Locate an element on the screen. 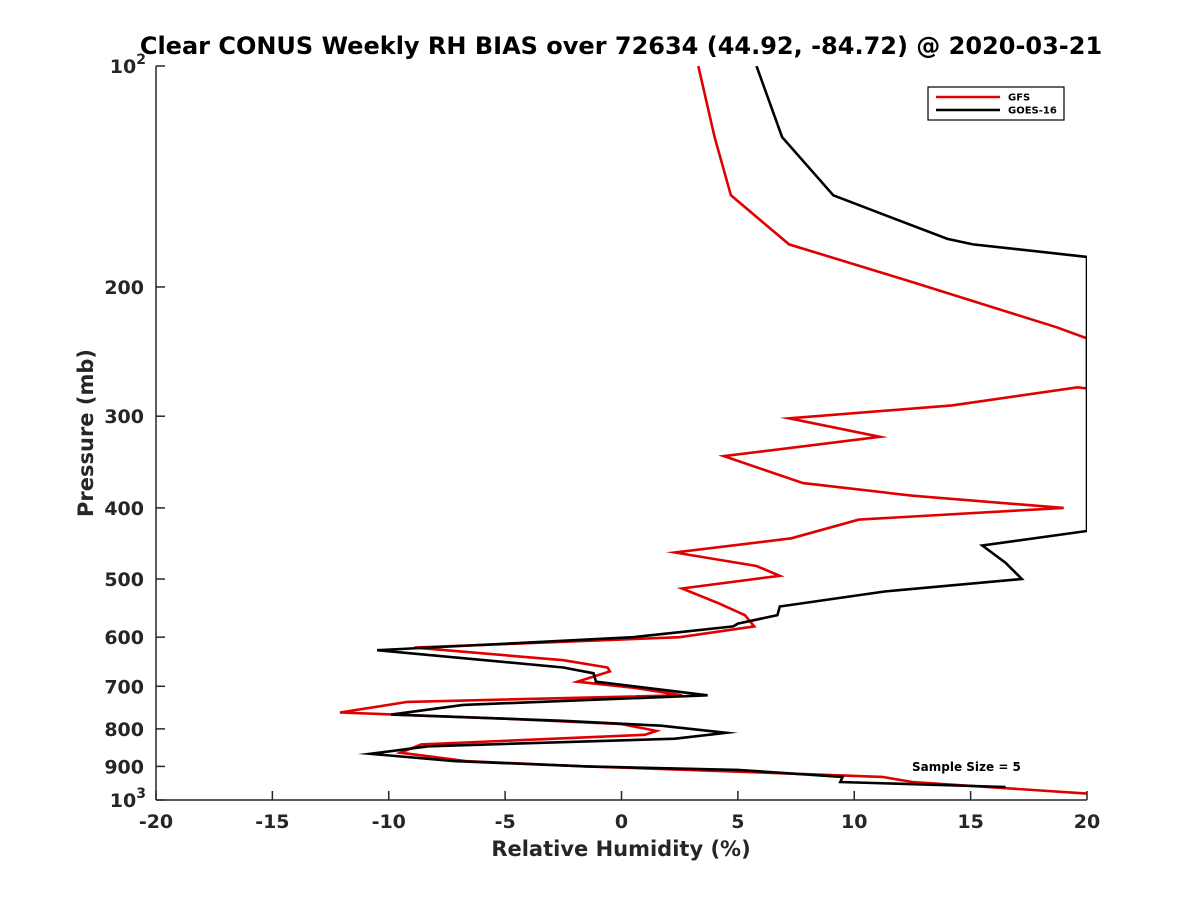  x-tick-label: 0 is located at coordinates (621, 822).